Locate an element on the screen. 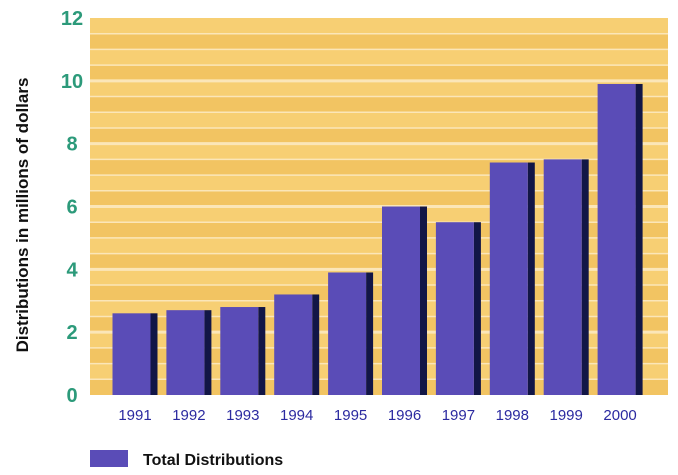 The height and width of the screenshot is (475, 678). x-tick-label: 1998 is located at coordinates (512, 415).